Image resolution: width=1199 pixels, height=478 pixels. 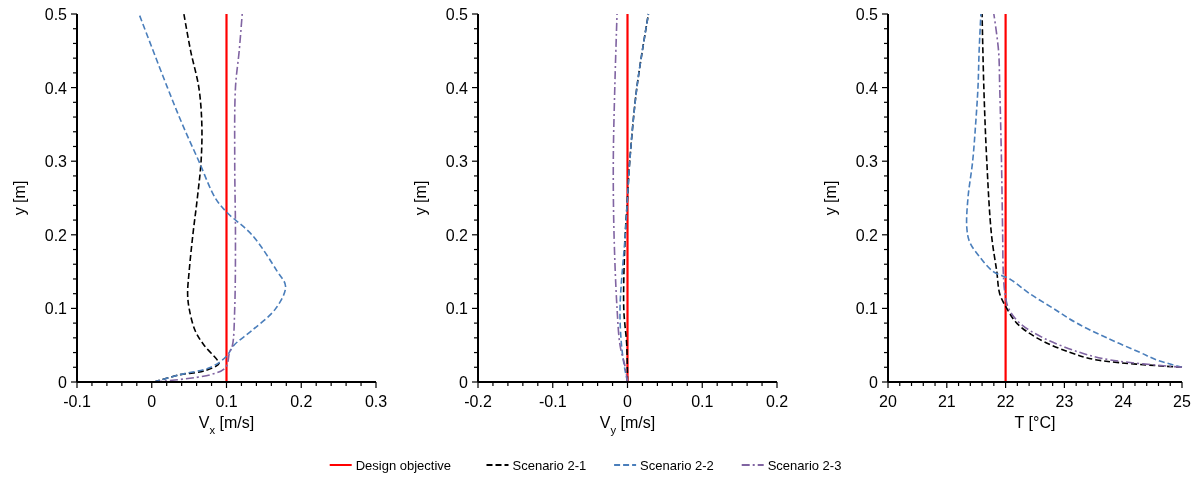 I want to click on x-tick-label: -0.2, so click(x=478, y=401).